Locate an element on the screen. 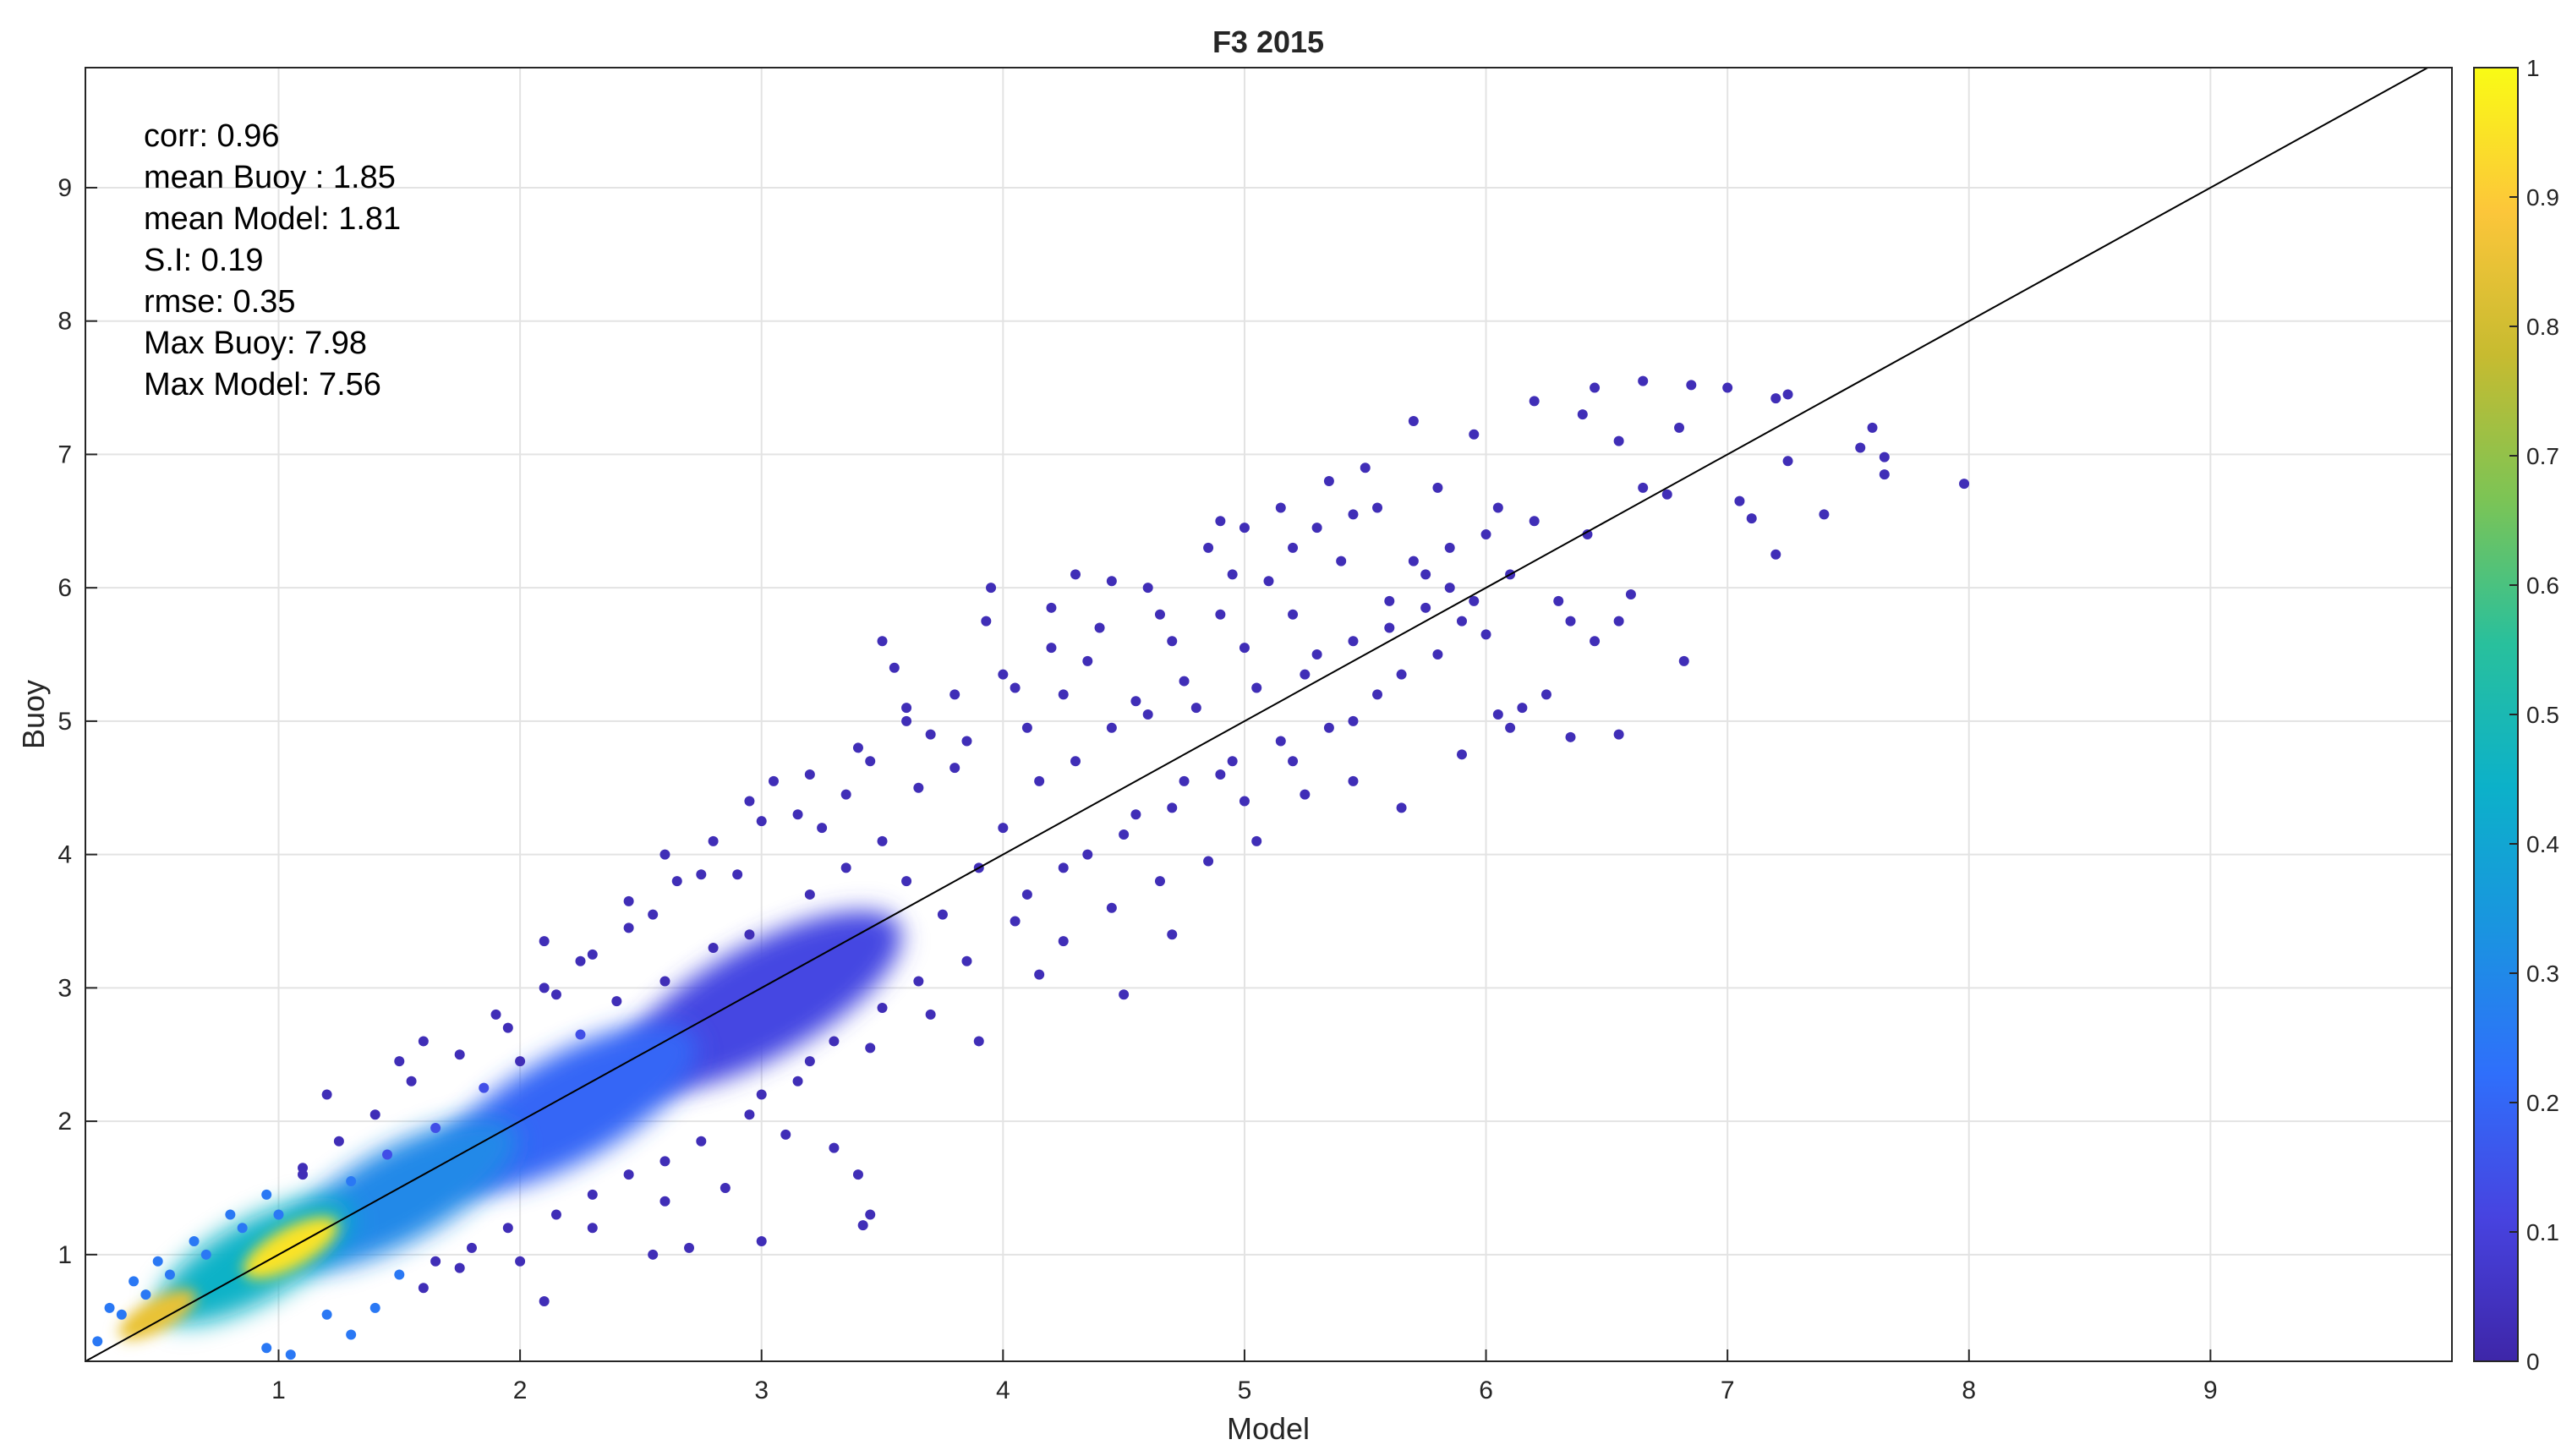 This screenshot has height=1456, width=2572. colorbar-tick-label: 0.2 is located at coordinates (2542, 1103).